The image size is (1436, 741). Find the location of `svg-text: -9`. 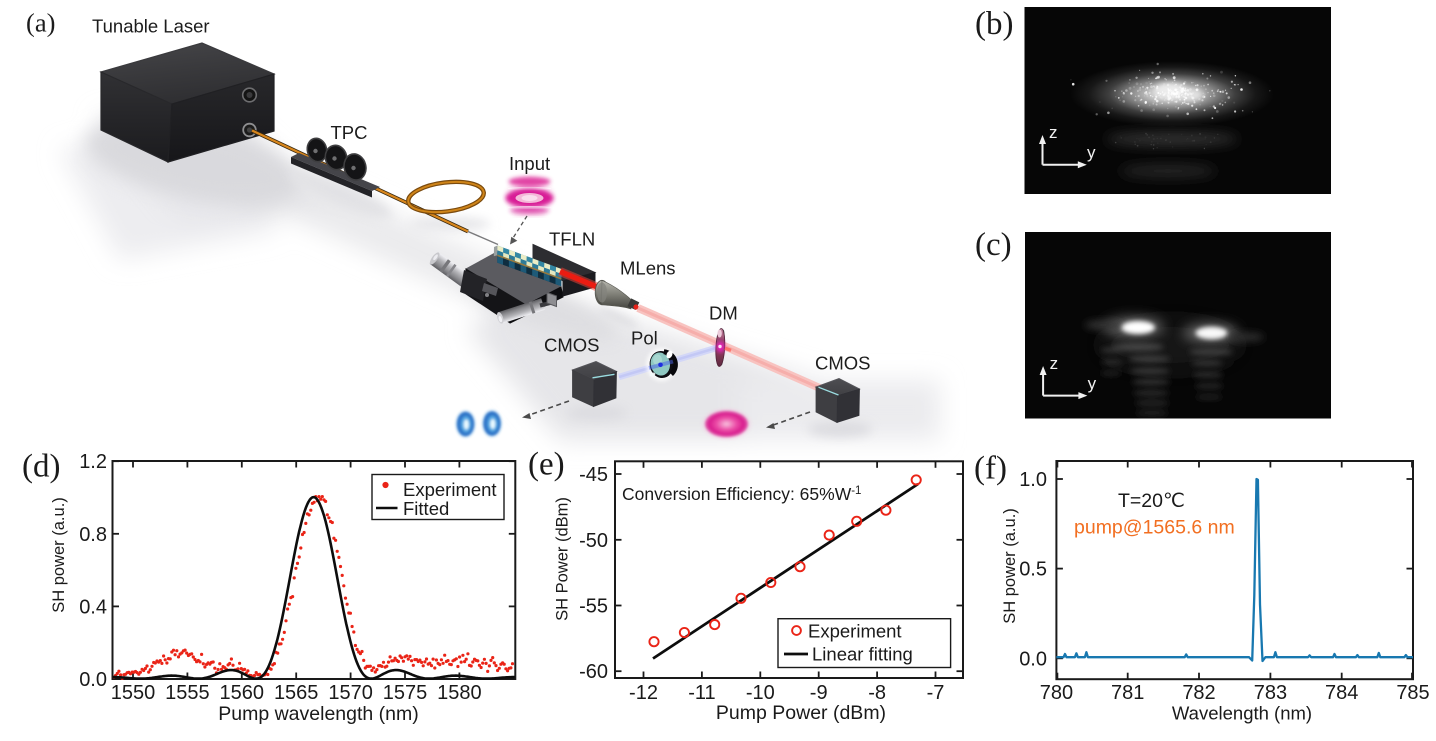

svg-text: -9 is located at coordinates (819, 693).